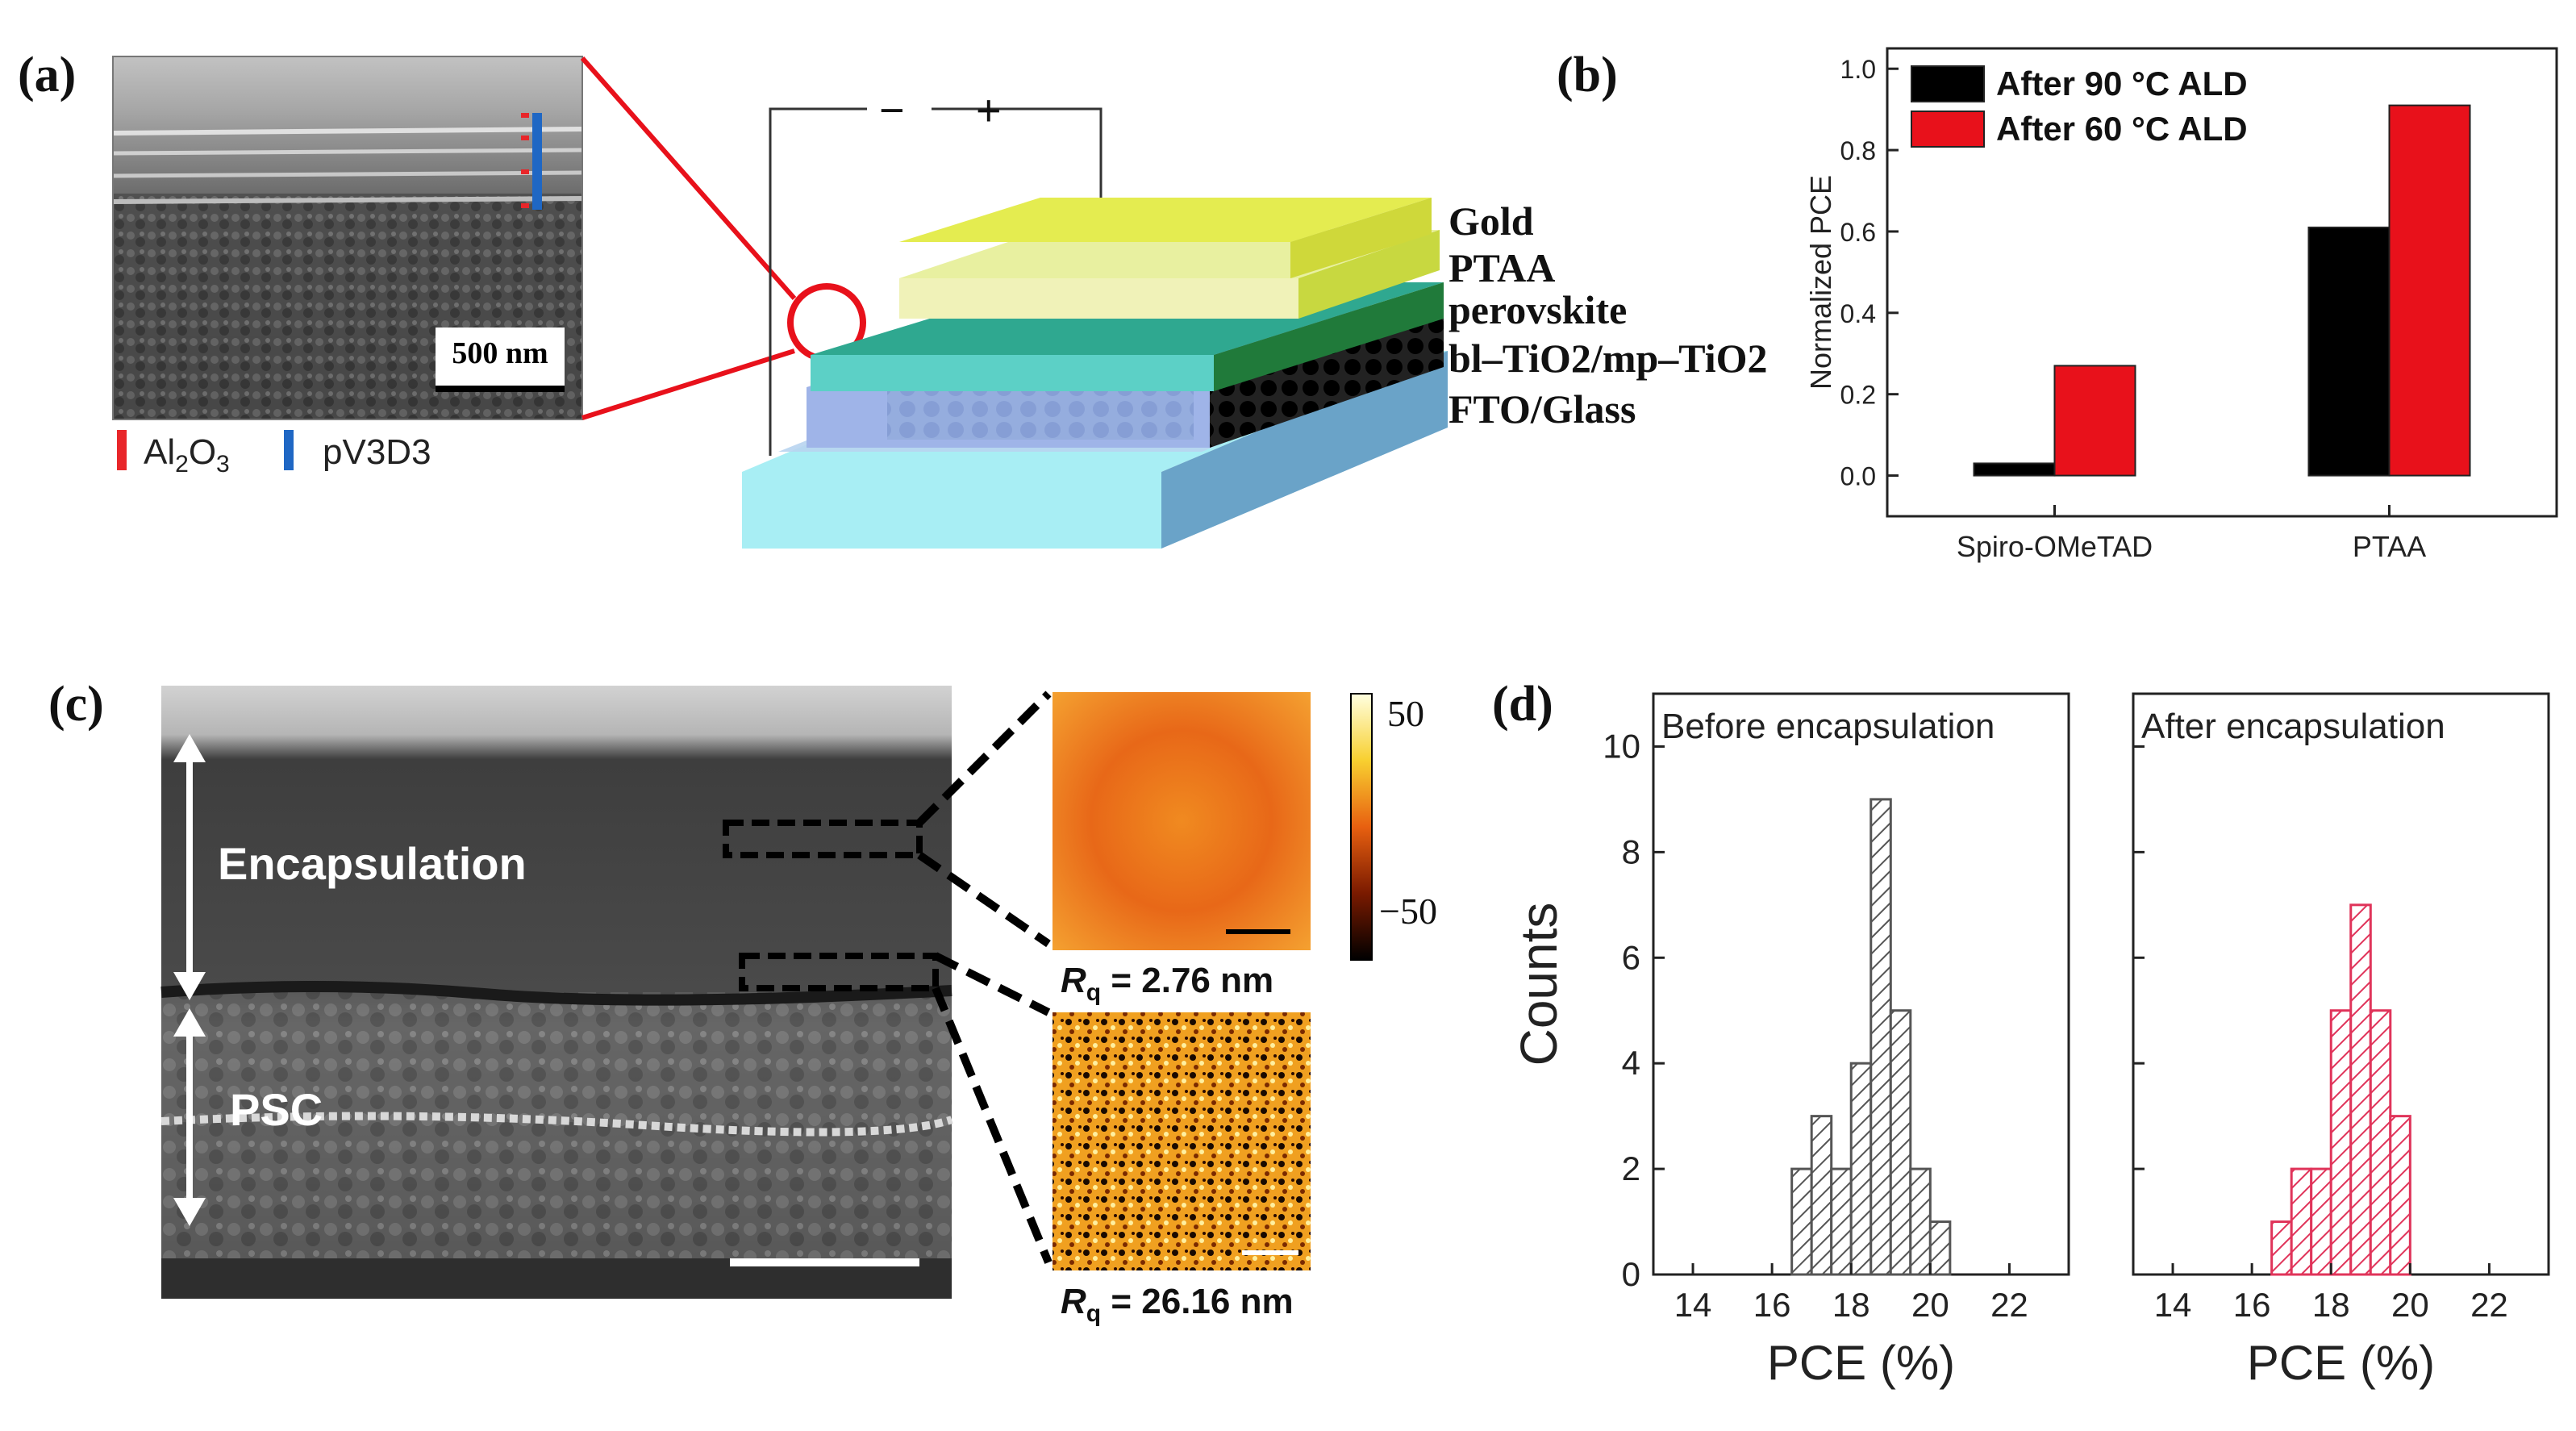 This screenshot has height=1431, width=2576. What do you see at coordinates (823, 839) in the screenshot?
I see `roi-box-encapsulation` at bounding box center [823, 839].